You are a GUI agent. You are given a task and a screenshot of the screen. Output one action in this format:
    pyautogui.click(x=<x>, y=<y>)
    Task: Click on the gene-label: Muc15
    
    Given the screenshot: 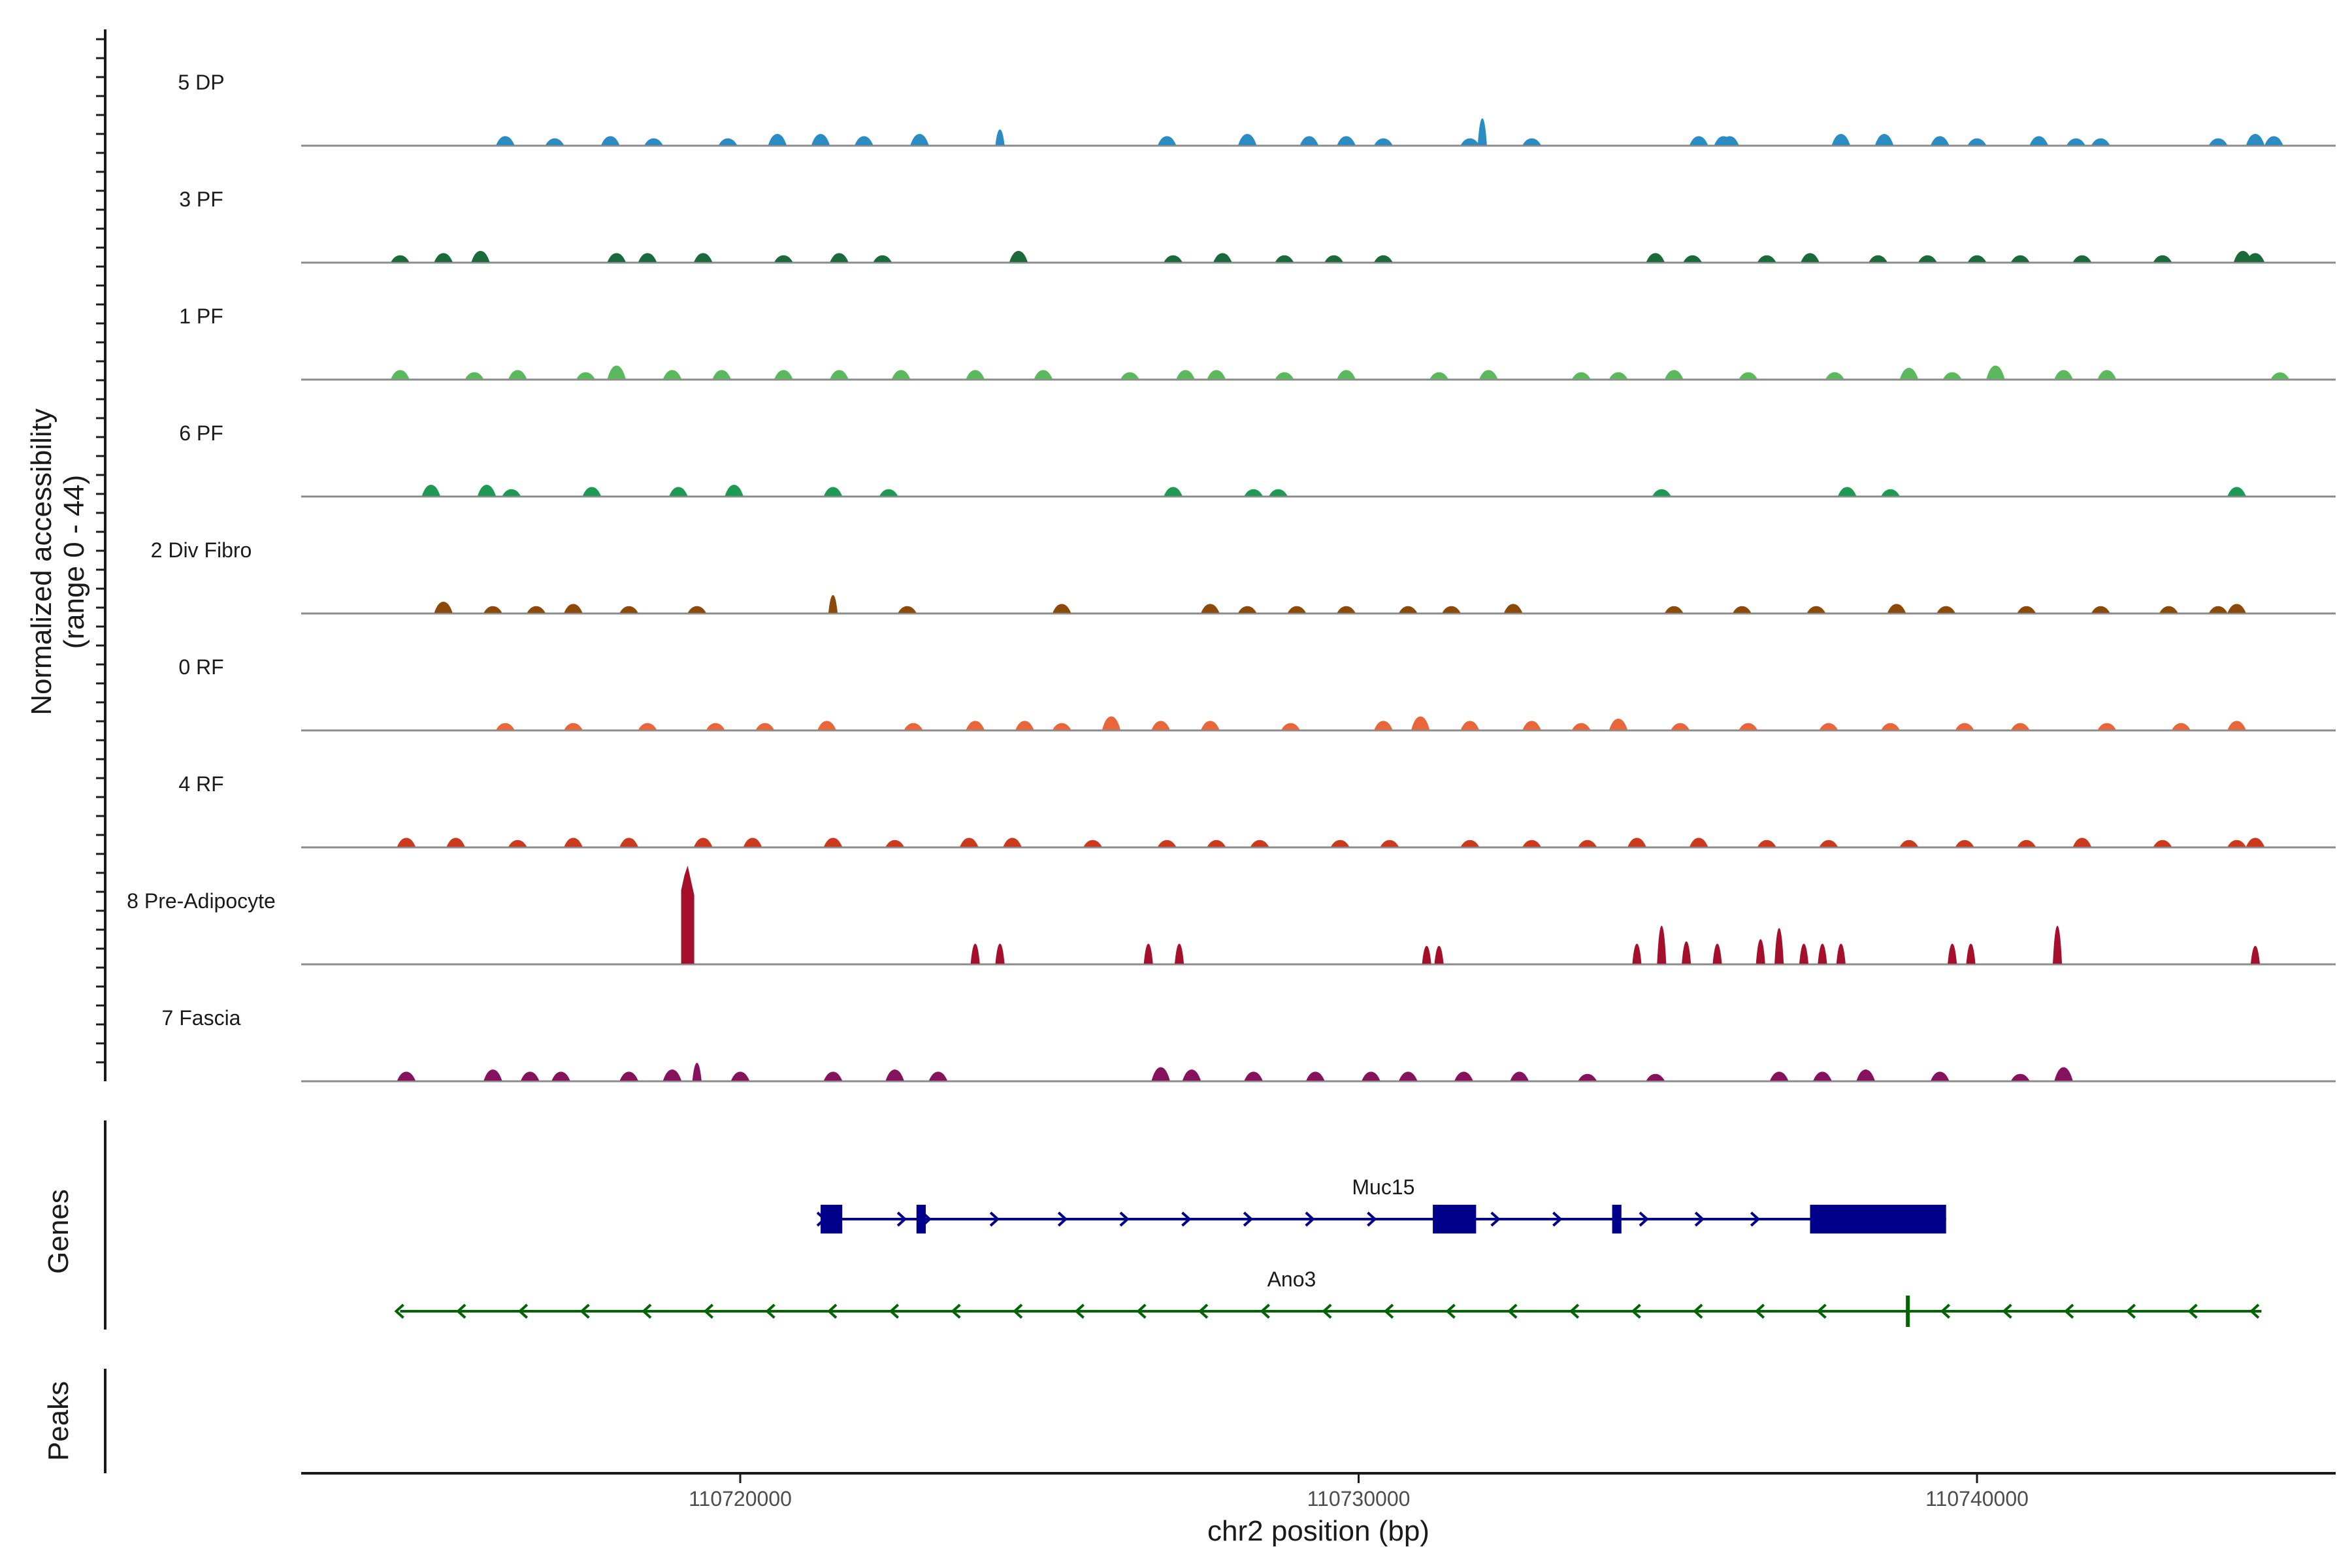 What is the action you would take?
    pyautogui.click(x=1383, y=1187)
    